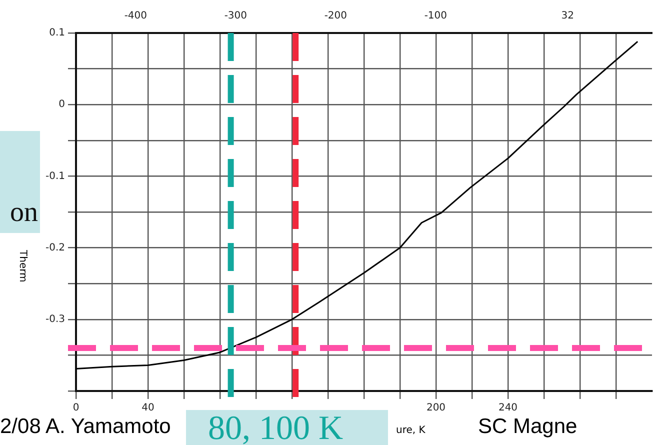 This screenshot has width=655, height=445. Describe the element at coordinates (85, 427) in the screenshot. I see `text: 2/08 A. Yamamoto` at that location.